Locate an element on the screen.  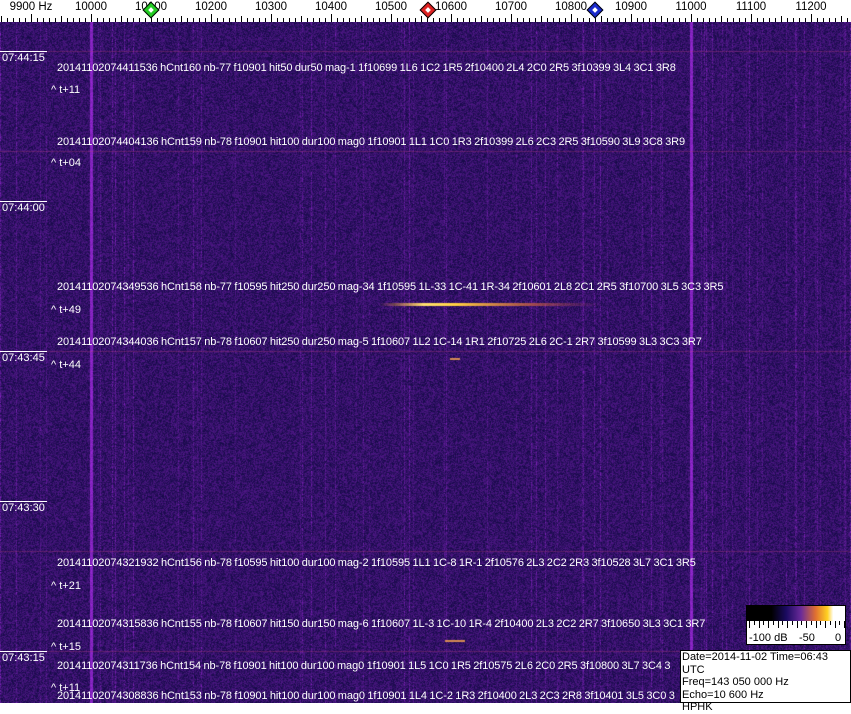
colorbar-label: -100 dB is located at coordinates (768, 638).